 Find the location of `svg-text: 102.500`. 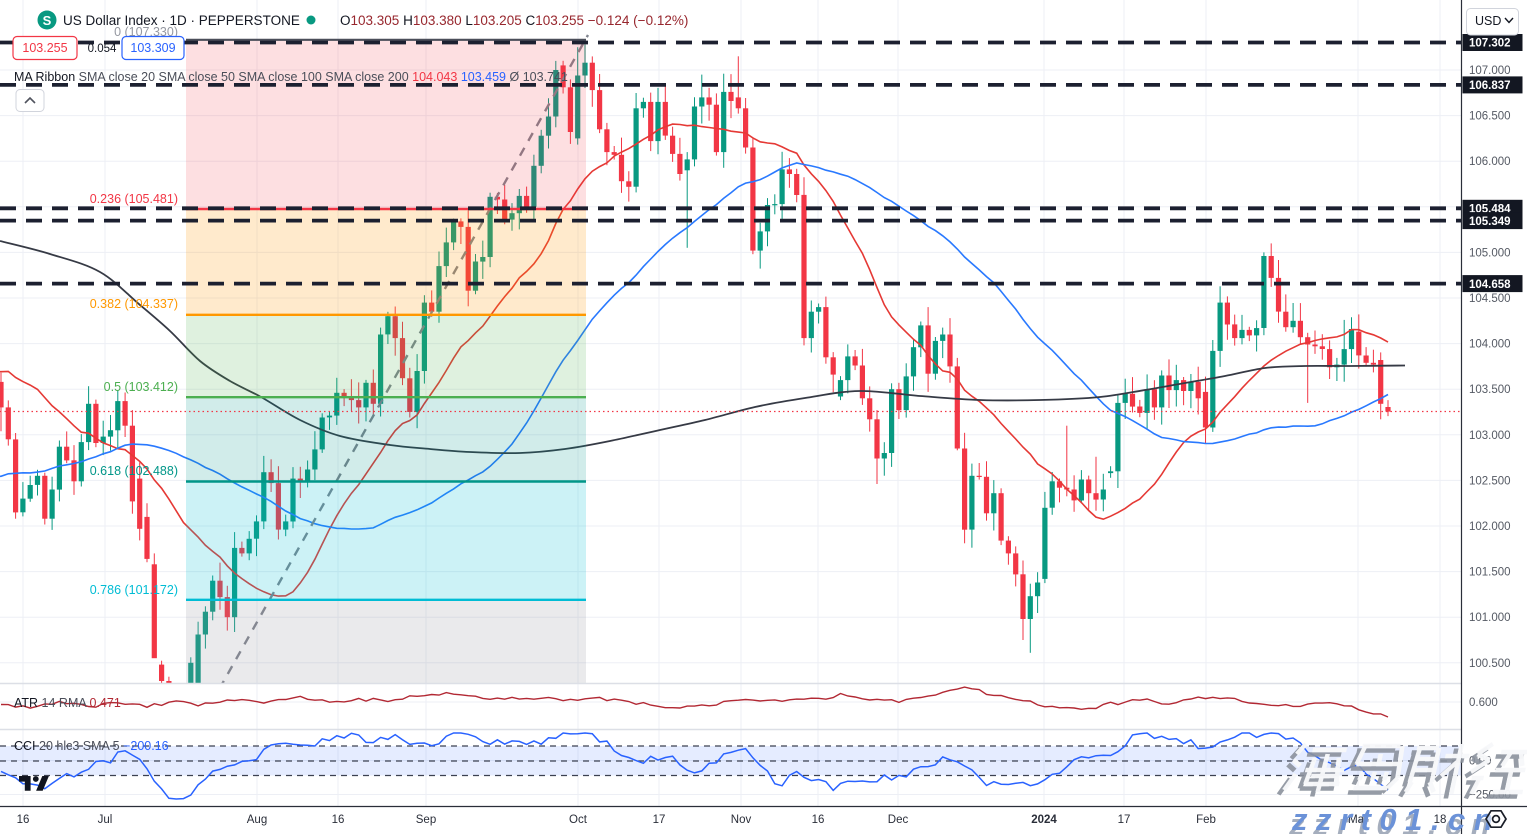

svg-text: 102.500 is located at coordinates (1490, 481).